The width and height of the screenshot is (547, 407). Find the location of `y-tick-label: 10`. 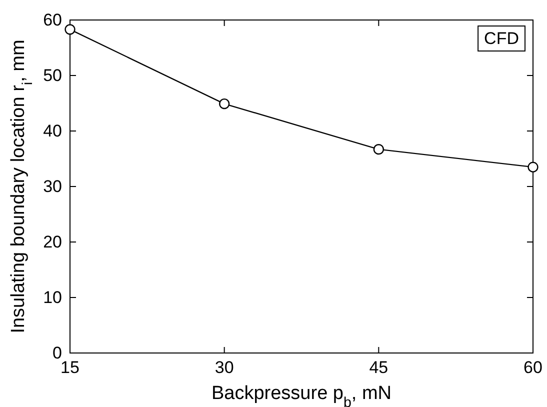

y-tick-label: 10 is located at coordinates (52, 297).